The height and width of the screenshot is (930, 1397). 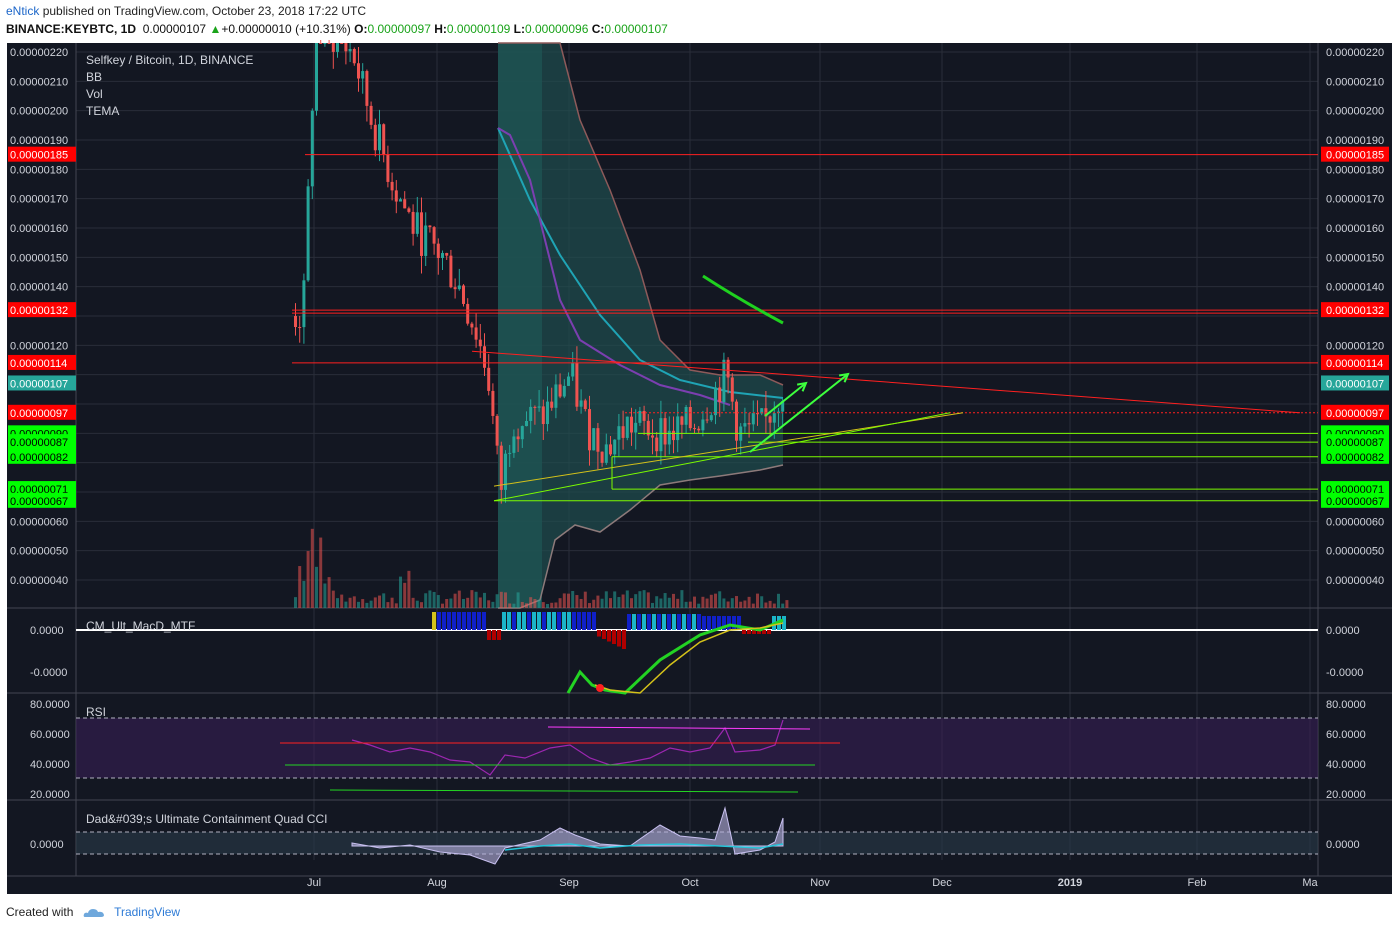 What do you see at coordinates (169, 60) in the screenshot?
I see `chart-title: Selfkey / Bitcoin, 1D, BINANCE` at bounding box center [169, 60].